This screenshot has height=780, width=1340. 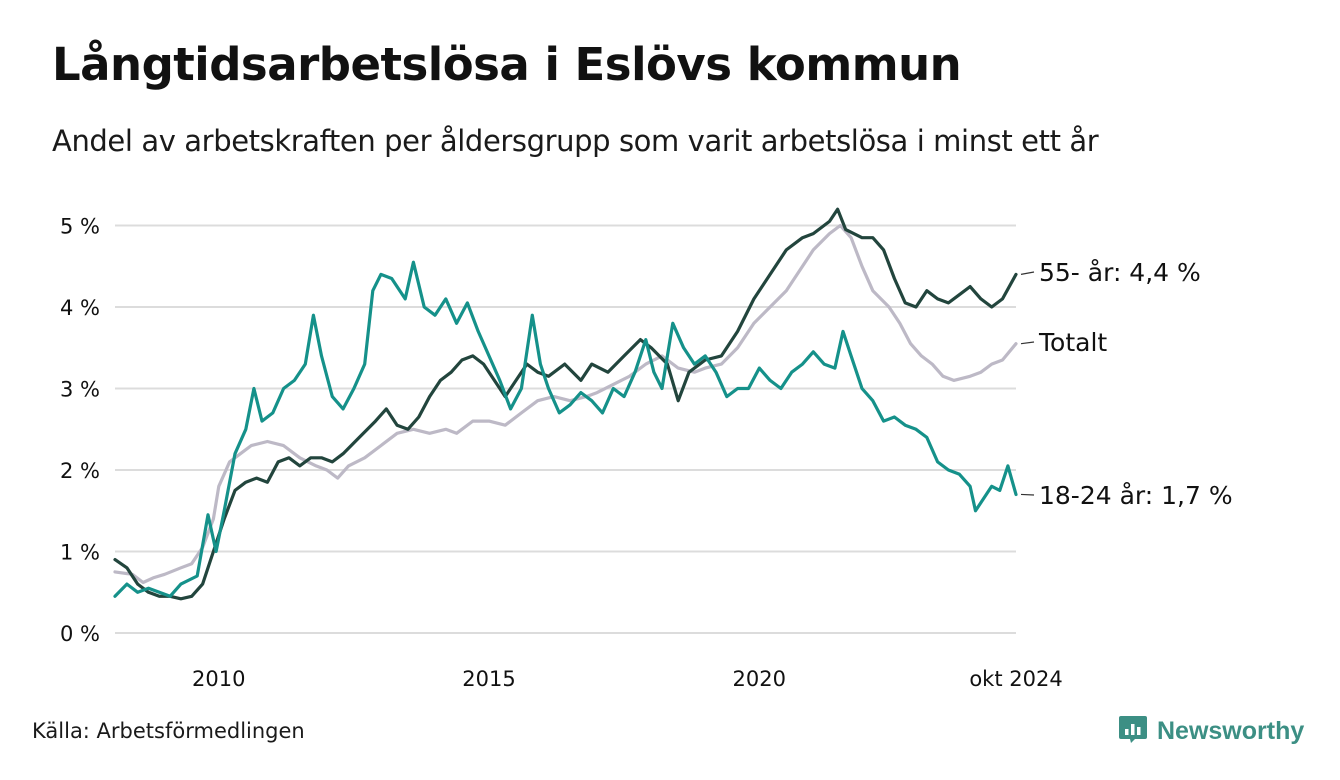 What do you see at coordinates (1072, 342) in the screenshot?
I see `series-label: Totalt` at bounding box center [1072, 342].